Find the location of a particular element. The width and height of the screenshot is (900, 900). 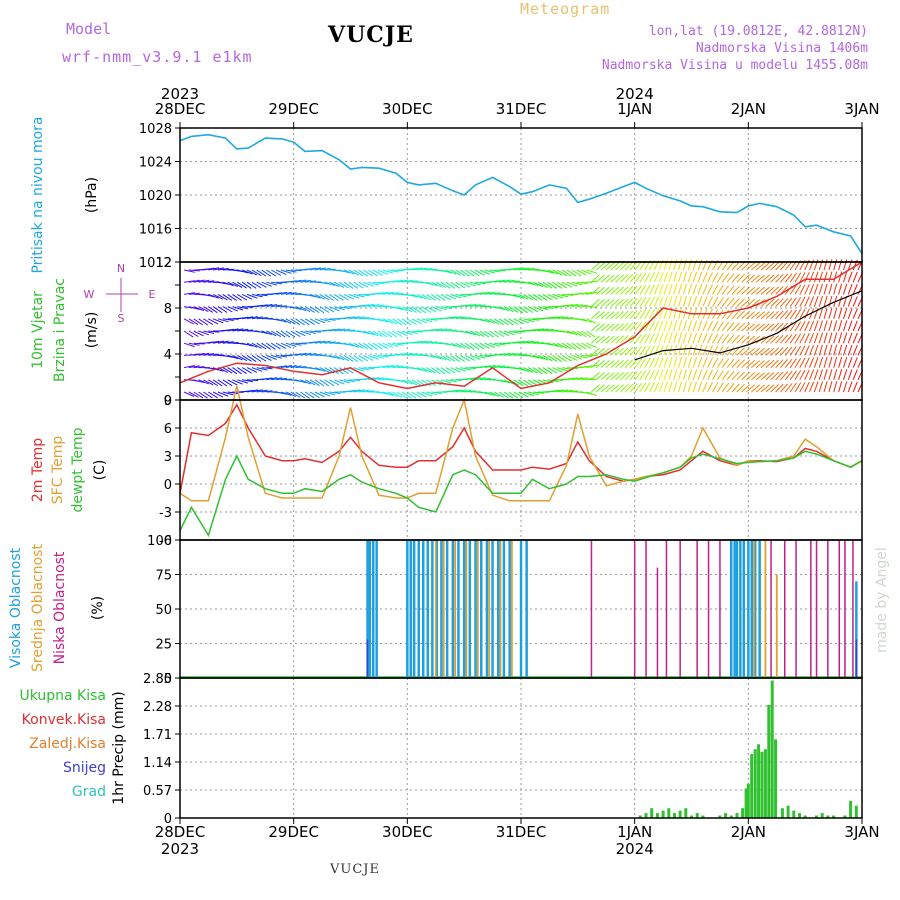

y-tick-label: 75 is located at coordinates (163, 576).